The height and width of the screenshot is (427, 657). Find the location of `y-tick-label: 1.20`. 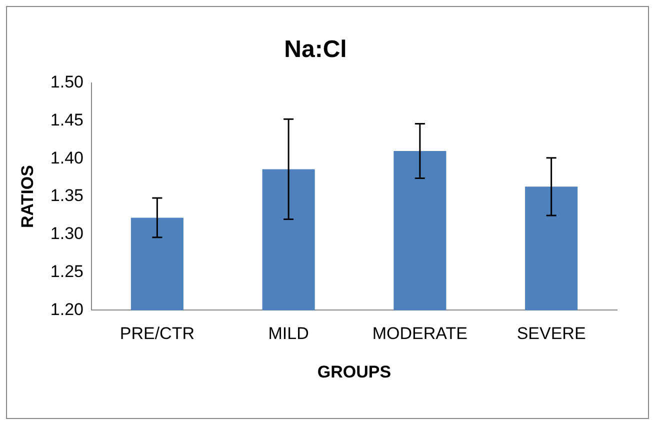

y-tick-label: 1.20 is located at coordinates (67, 309).